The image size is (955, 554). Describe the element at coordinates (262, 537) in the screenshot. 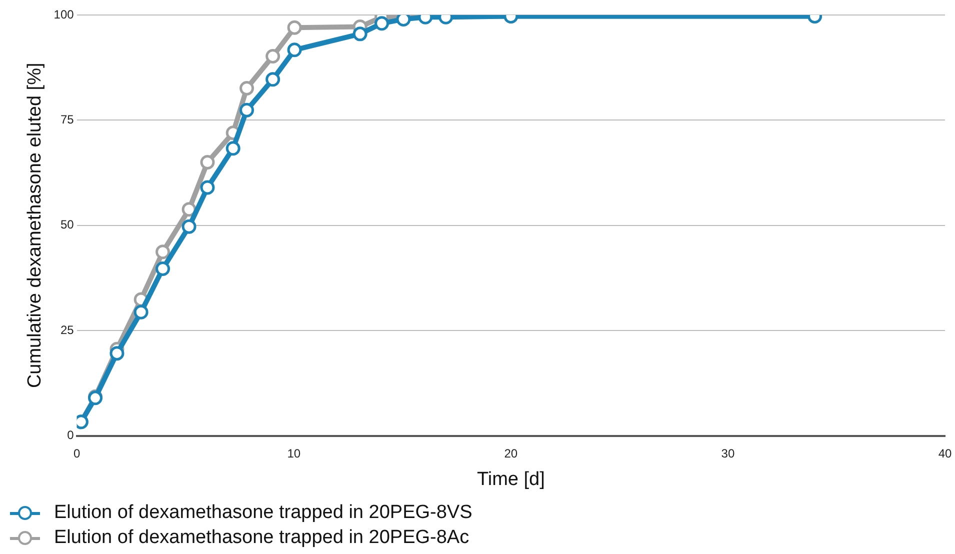

I see `legend-label: Elution of dexamethasone trapped in 20PEG-8Ac` at that location.